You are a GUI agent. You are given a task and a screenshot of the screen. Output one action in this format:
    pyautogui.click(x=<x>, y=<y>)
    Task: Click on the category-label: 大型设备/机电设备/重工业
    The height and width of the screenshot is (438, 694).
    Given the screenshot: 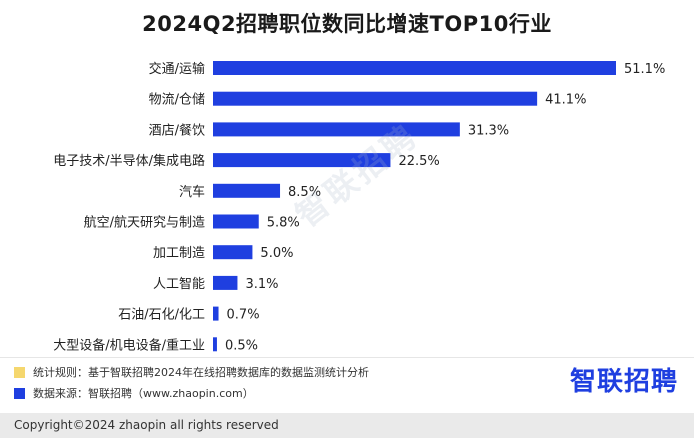 What is the action you would take?
    pyautogui.click(x=129, y=345)
    